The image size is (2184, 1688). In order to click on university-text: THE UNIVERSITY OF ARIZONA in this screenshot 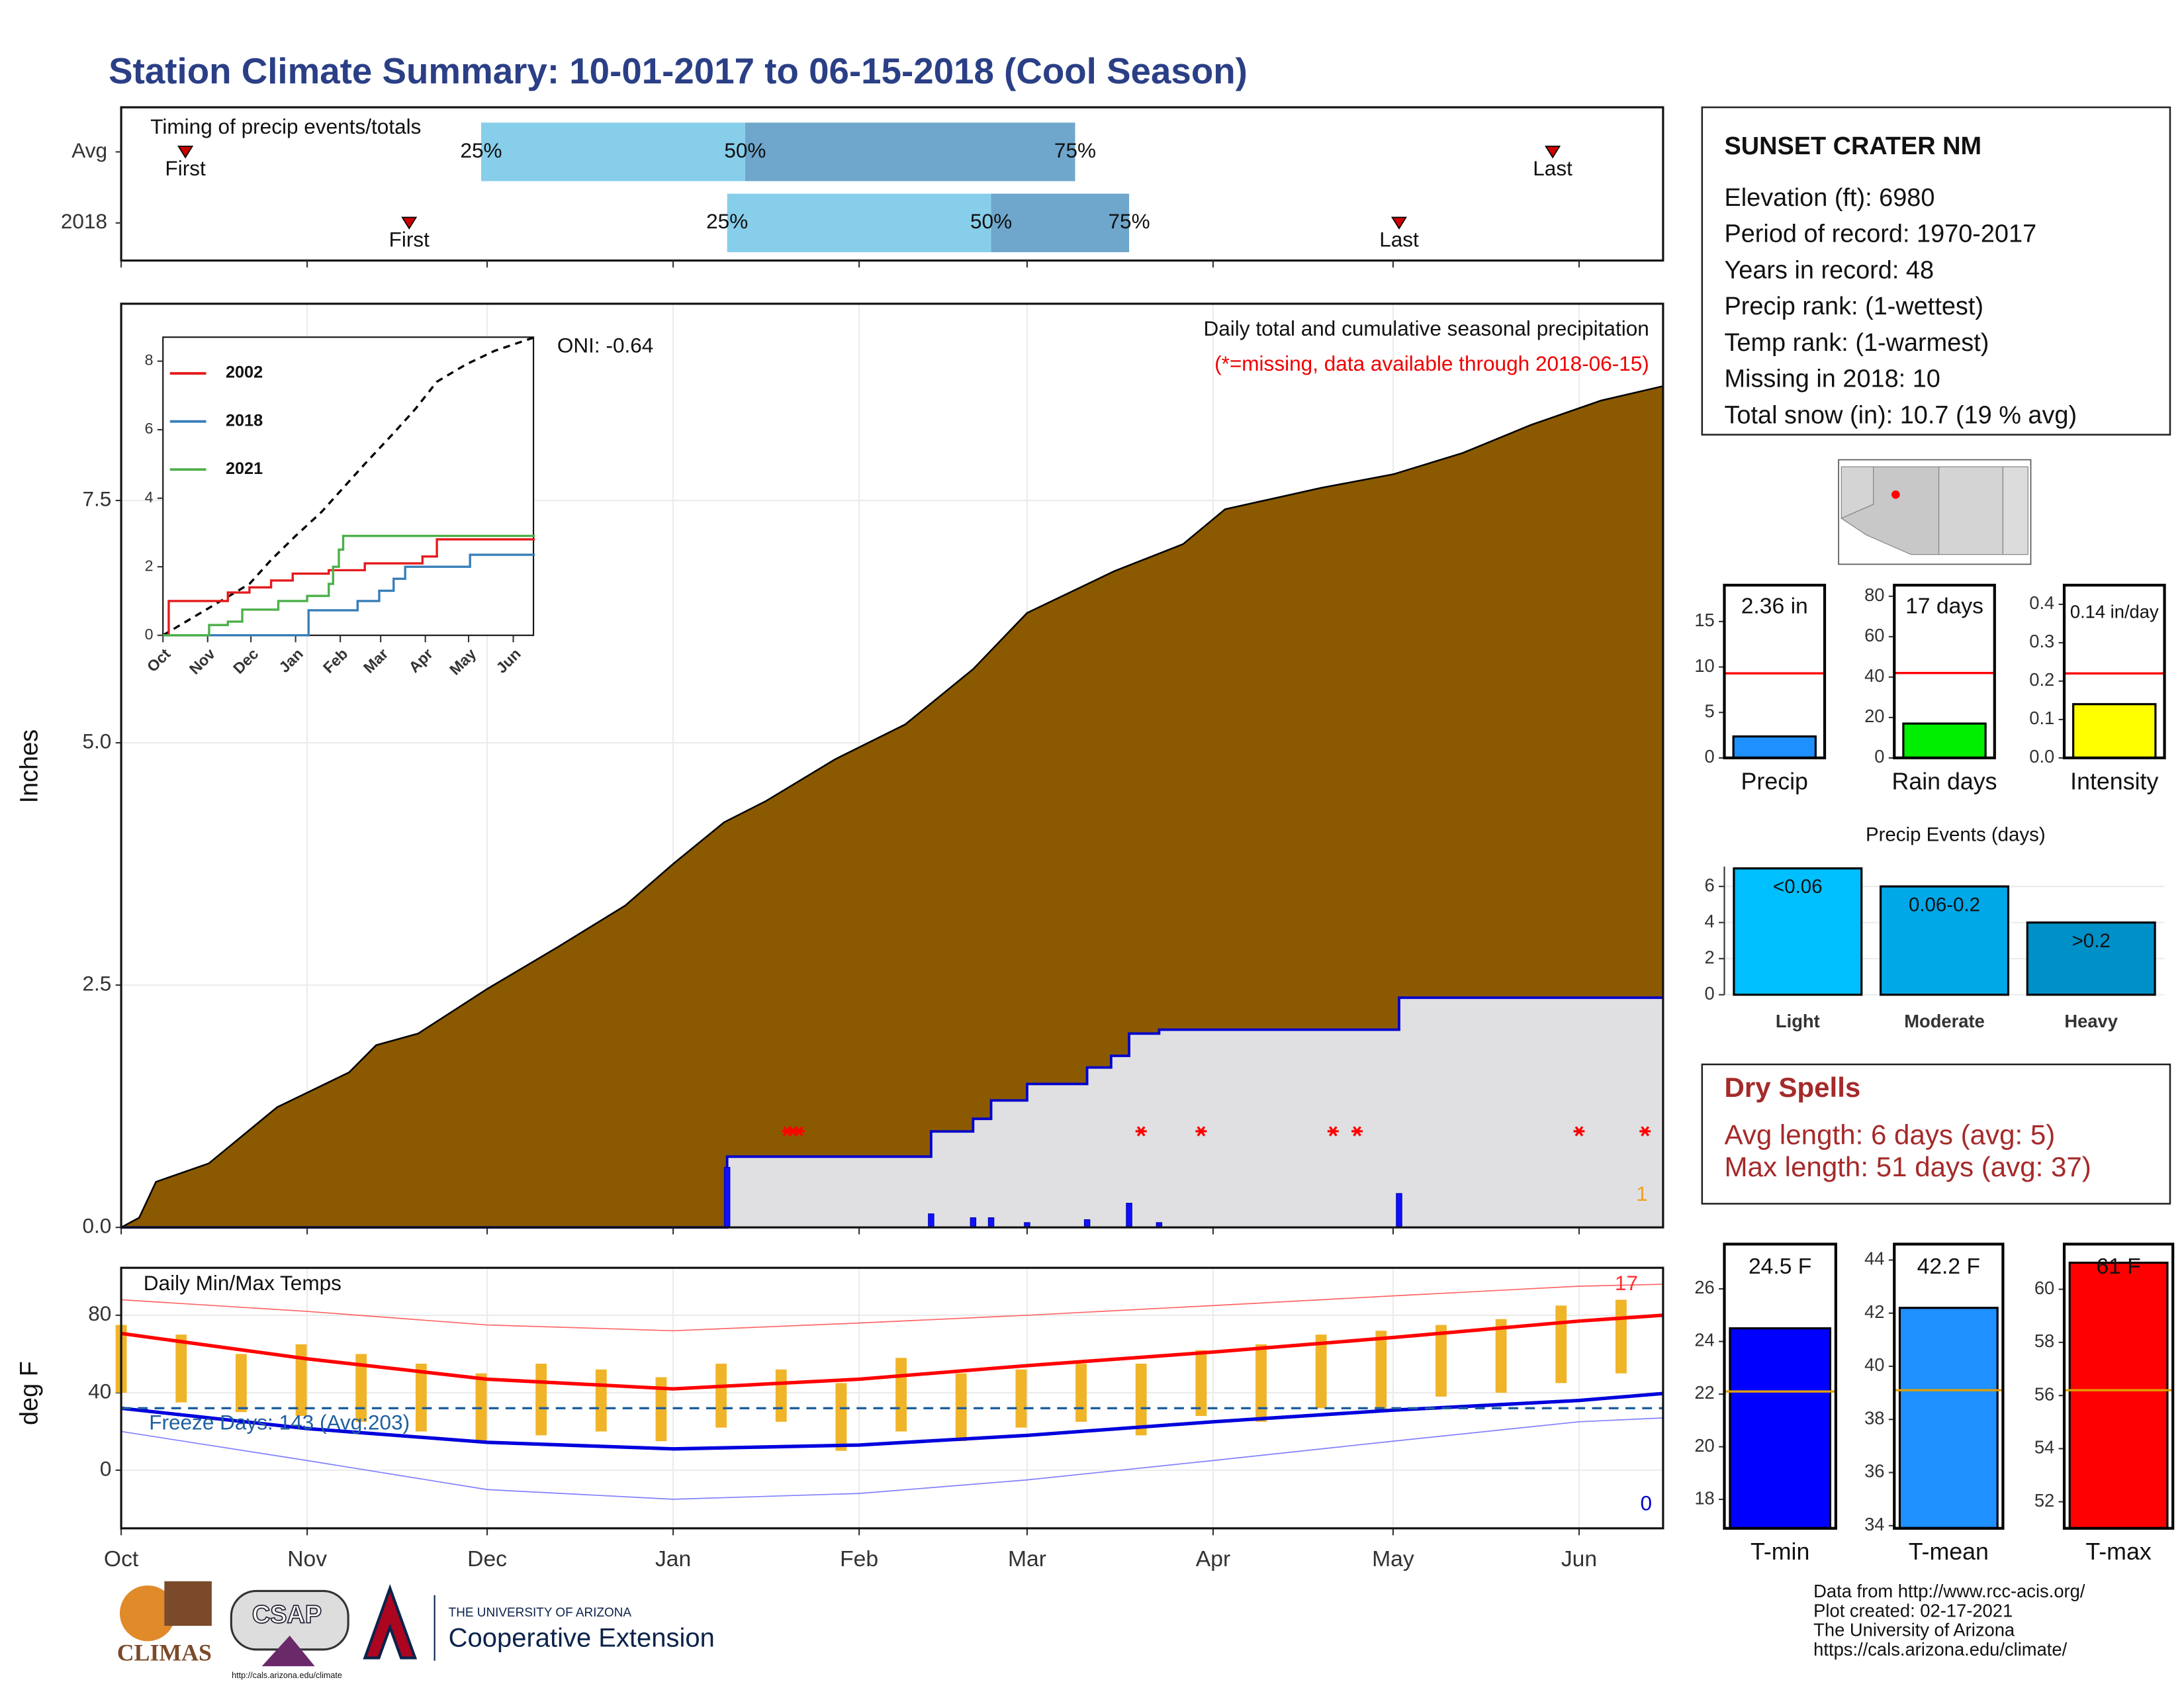, I will do `click(540, 1613)`.